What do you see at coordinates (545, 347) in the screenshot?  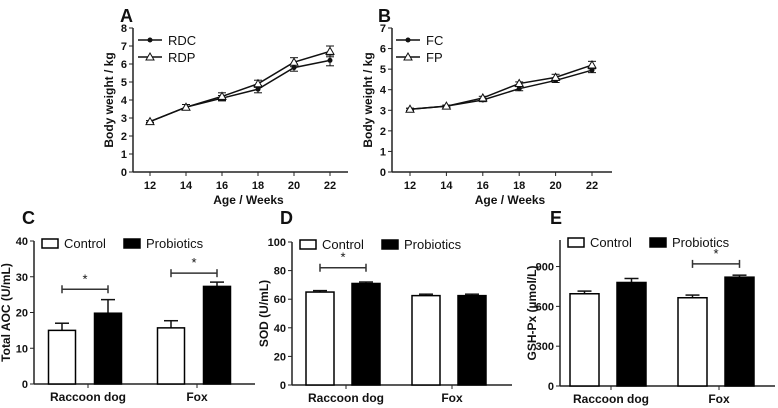 I see `y-tick-label: 300` at bounding box center [545, 347].